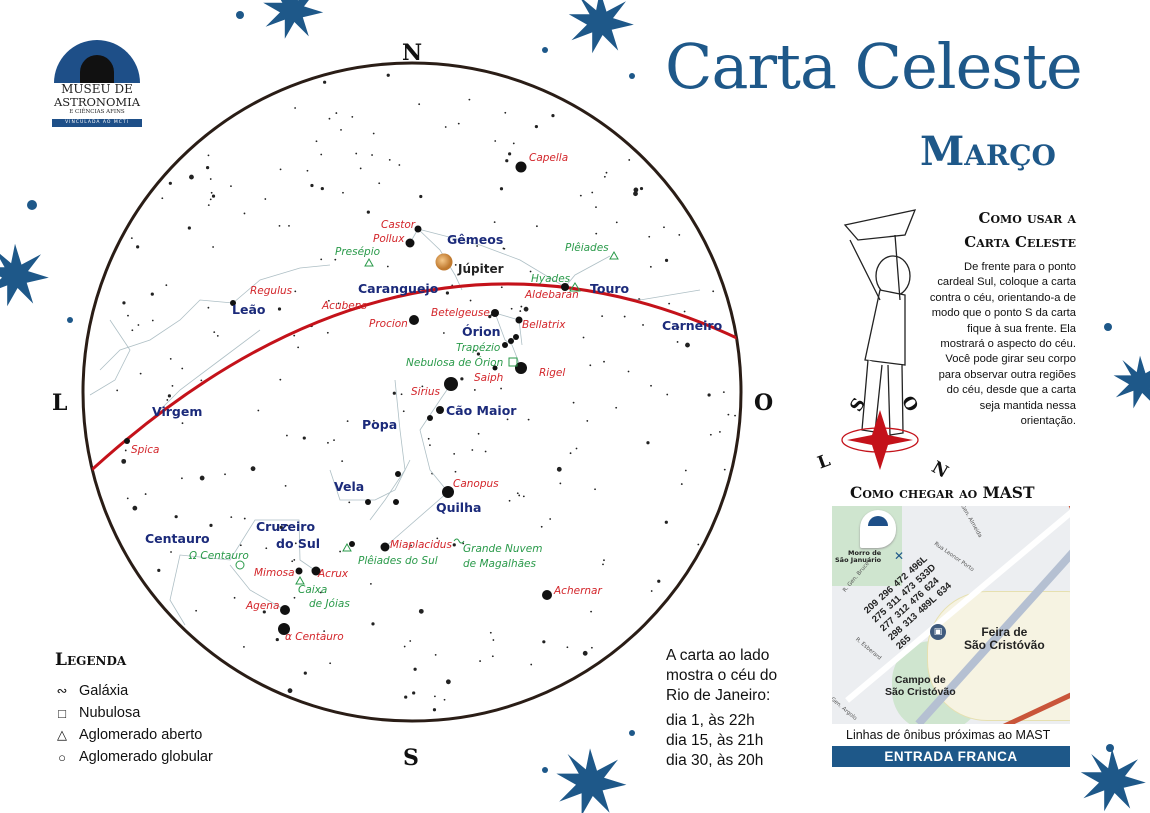 This screenshot has width=1150, height=813. Describe the element at coordinates (410, 243) in the screenshot. I see `star-pollux` at that location.